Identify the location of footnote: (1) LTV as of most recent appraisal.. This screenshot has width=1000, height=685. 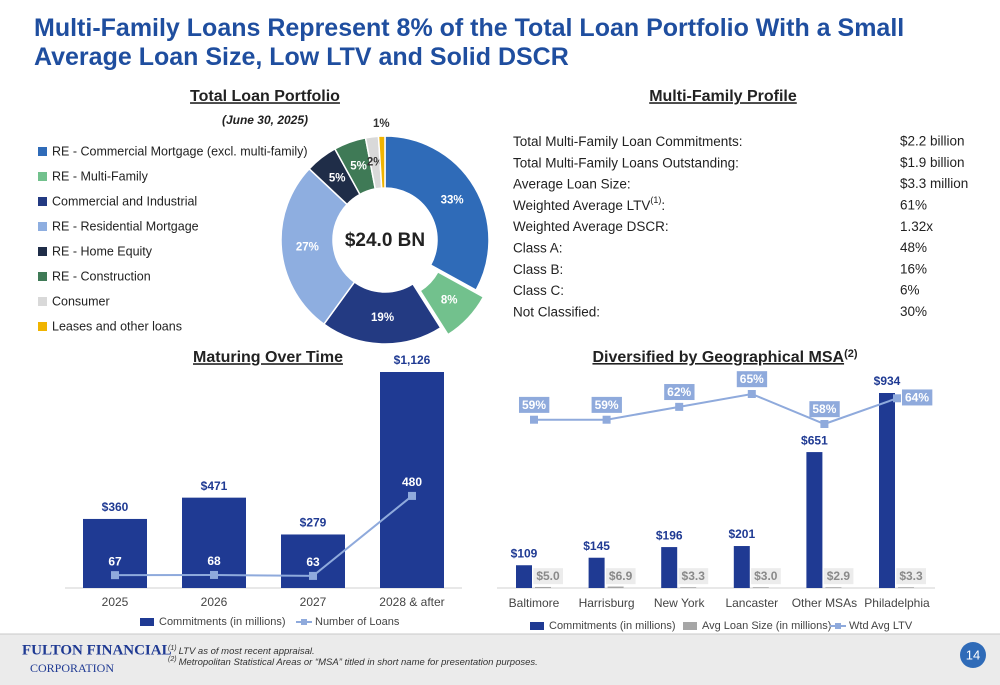
(241, 651).